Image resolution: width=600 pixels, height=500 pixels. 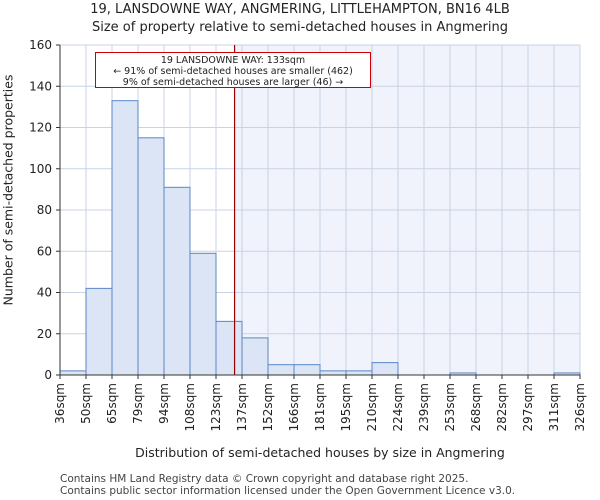 What do you see at coordinates (502, 407) in the screenshot?
I see `x-tick-label: 282sqm` at bounding box center [502, 407].